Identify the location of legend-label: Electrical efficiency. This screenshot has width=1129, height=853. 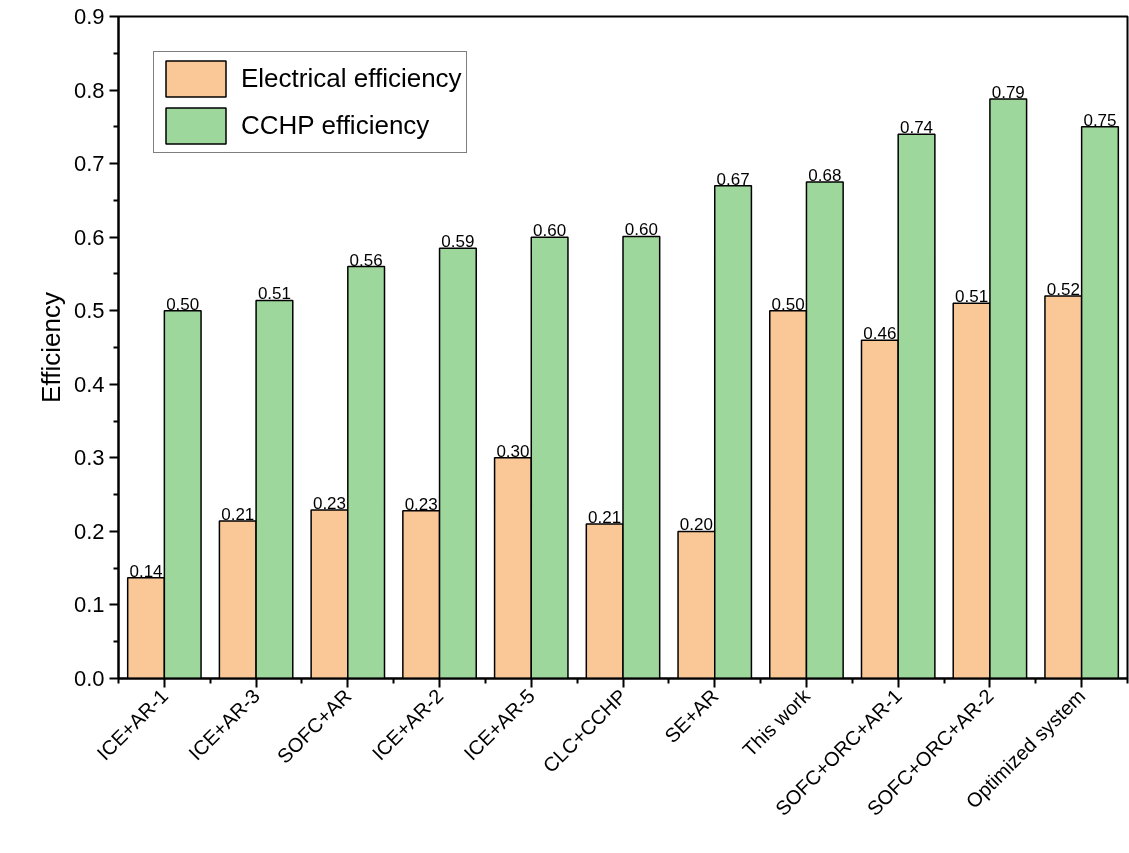
(351, 78).